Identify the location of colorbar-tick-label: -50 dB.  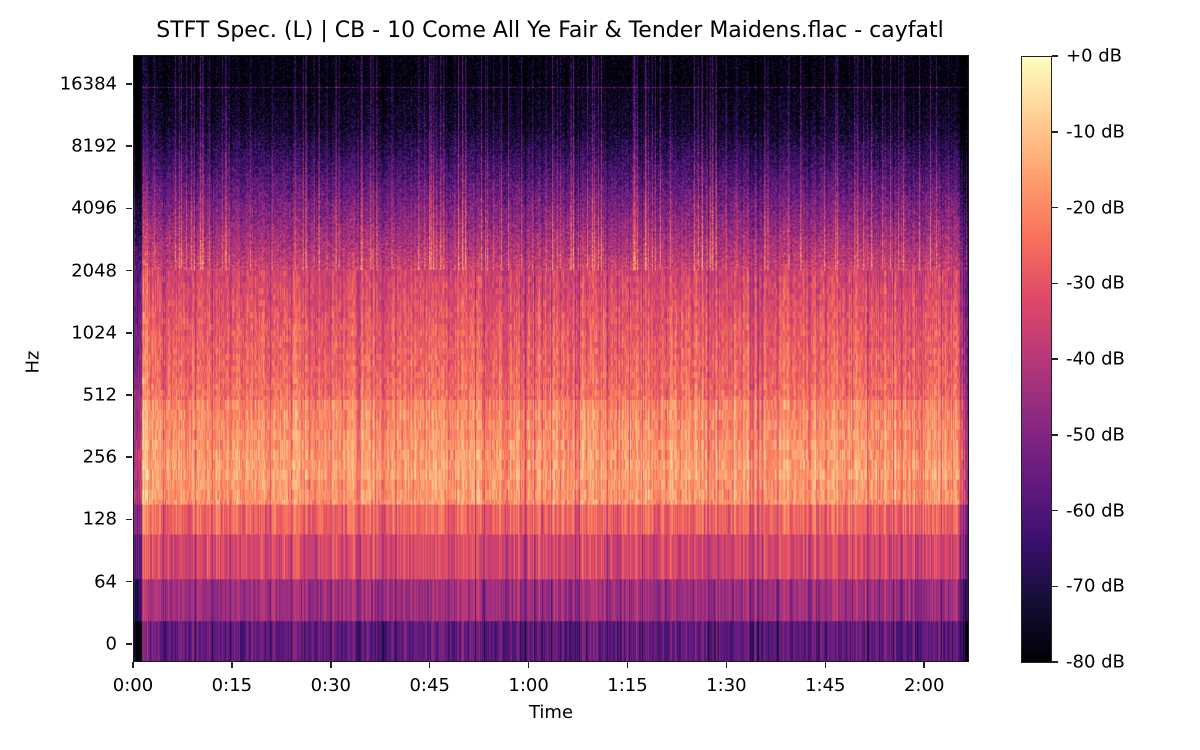
(1095, 435).